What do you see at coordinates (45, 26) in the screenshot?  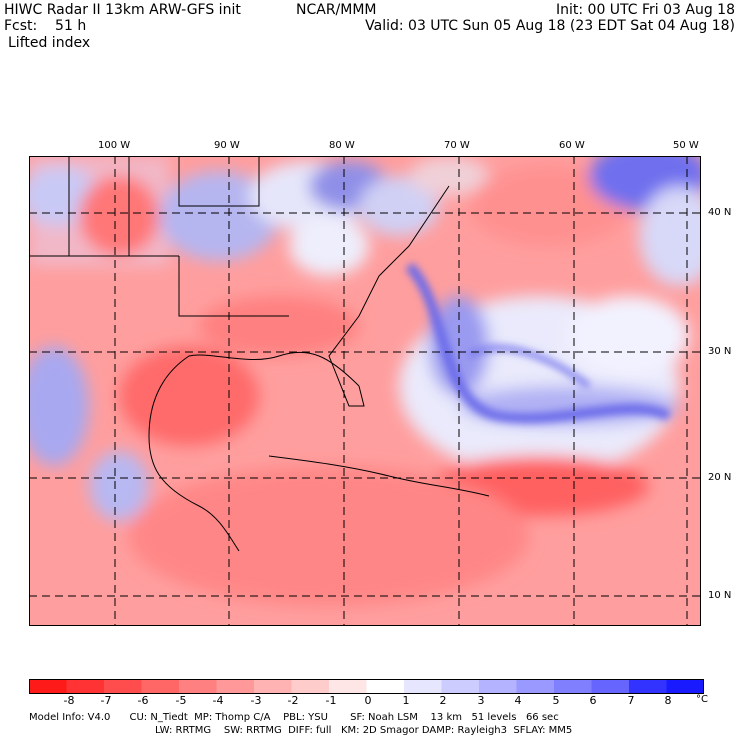 I see `forecast-hour: Fcst: 51 h` at bounding box center [45, 26].